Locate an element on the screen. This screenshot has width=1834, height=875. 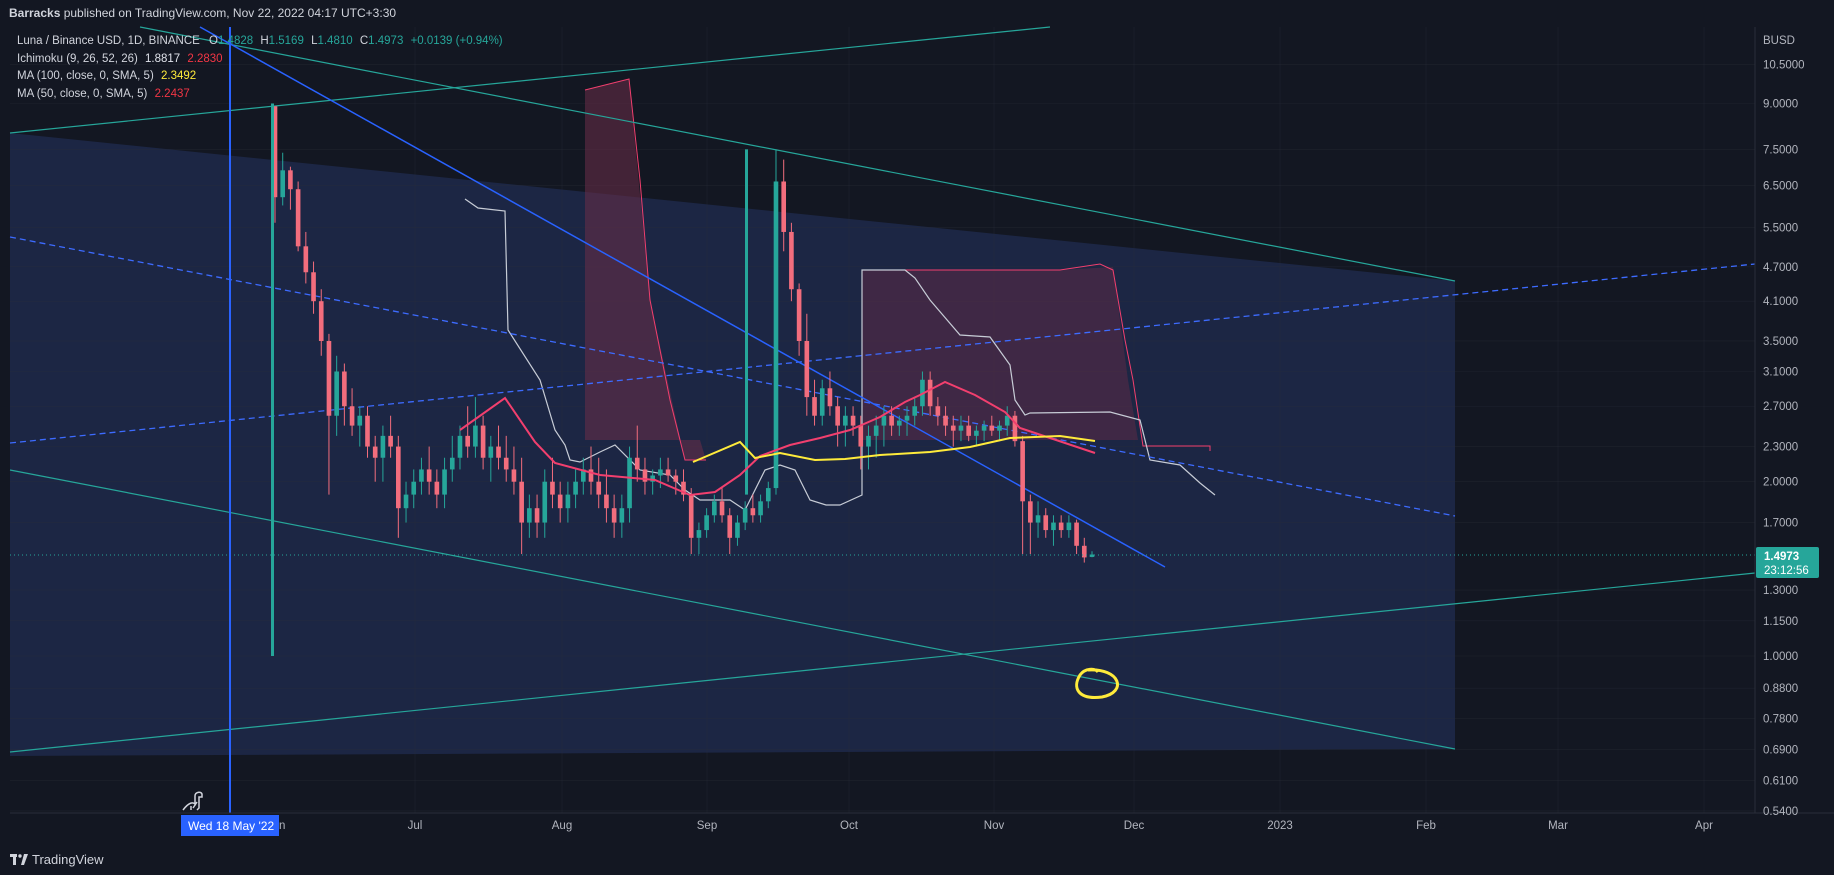
x-tick-6: 2023 is located at coordinates (1280, 826).